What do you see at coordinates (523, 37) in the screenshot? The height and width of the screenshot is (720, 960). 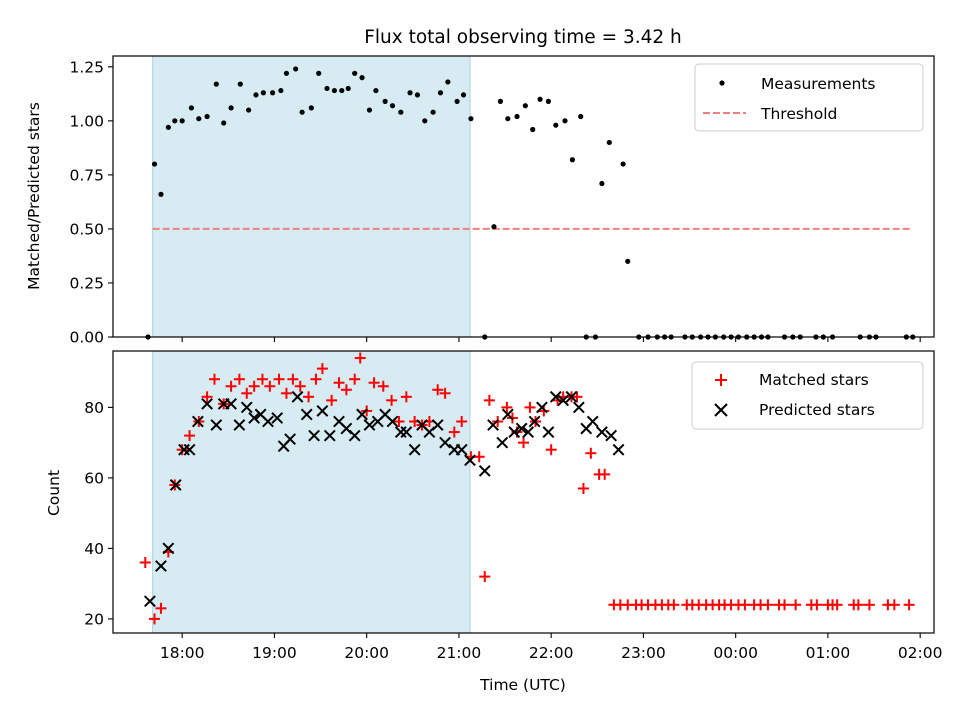 I see `chart-title: Flux total observing time = 3.42 h` at bounding box center [523, 37].